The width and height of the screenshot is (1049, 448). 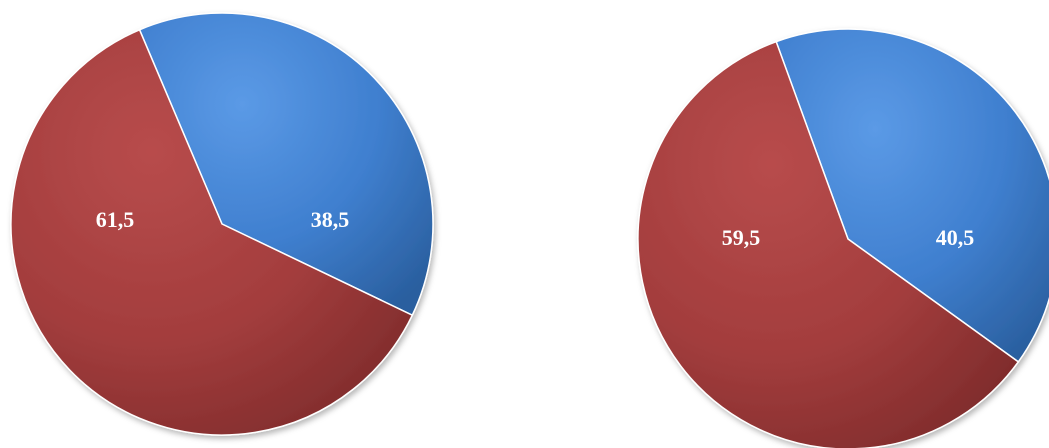 What do you see at coordinates (115, 219) in the screenshot?
I see `pie-1-data-label-red: 61,5` at bounding box center [115, 219].